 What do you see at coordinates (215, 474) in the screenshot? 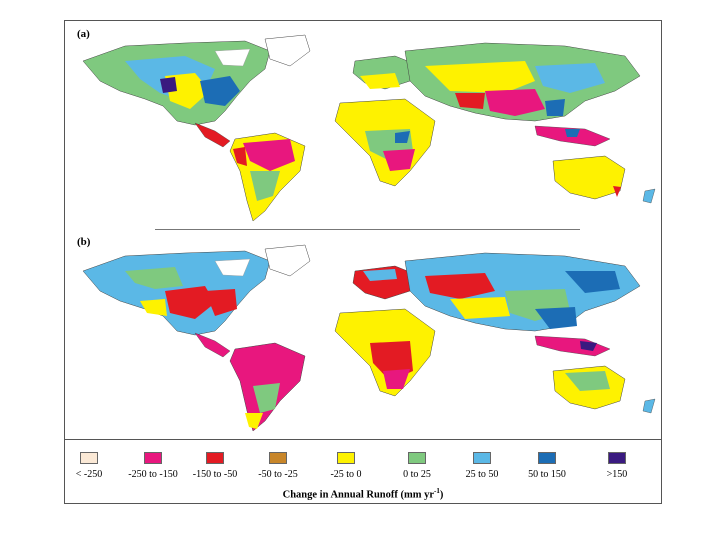
I see `legend-label: -150 to -50` at bounding box center [215, 474].